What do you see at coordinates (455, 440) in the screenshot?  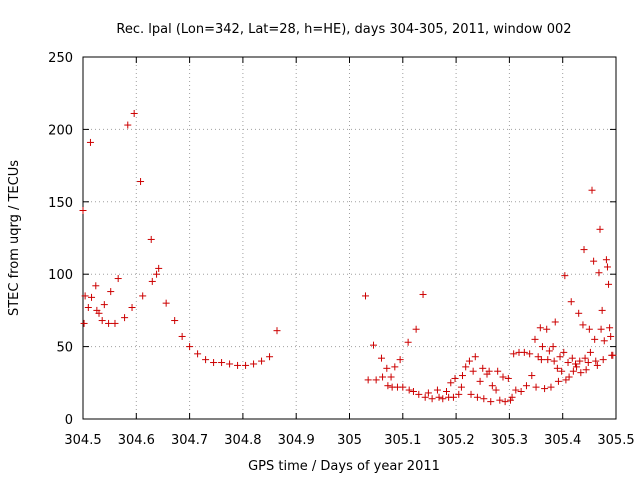 I see `x-tick-label: 305.2` at bounding box center [455, 440].